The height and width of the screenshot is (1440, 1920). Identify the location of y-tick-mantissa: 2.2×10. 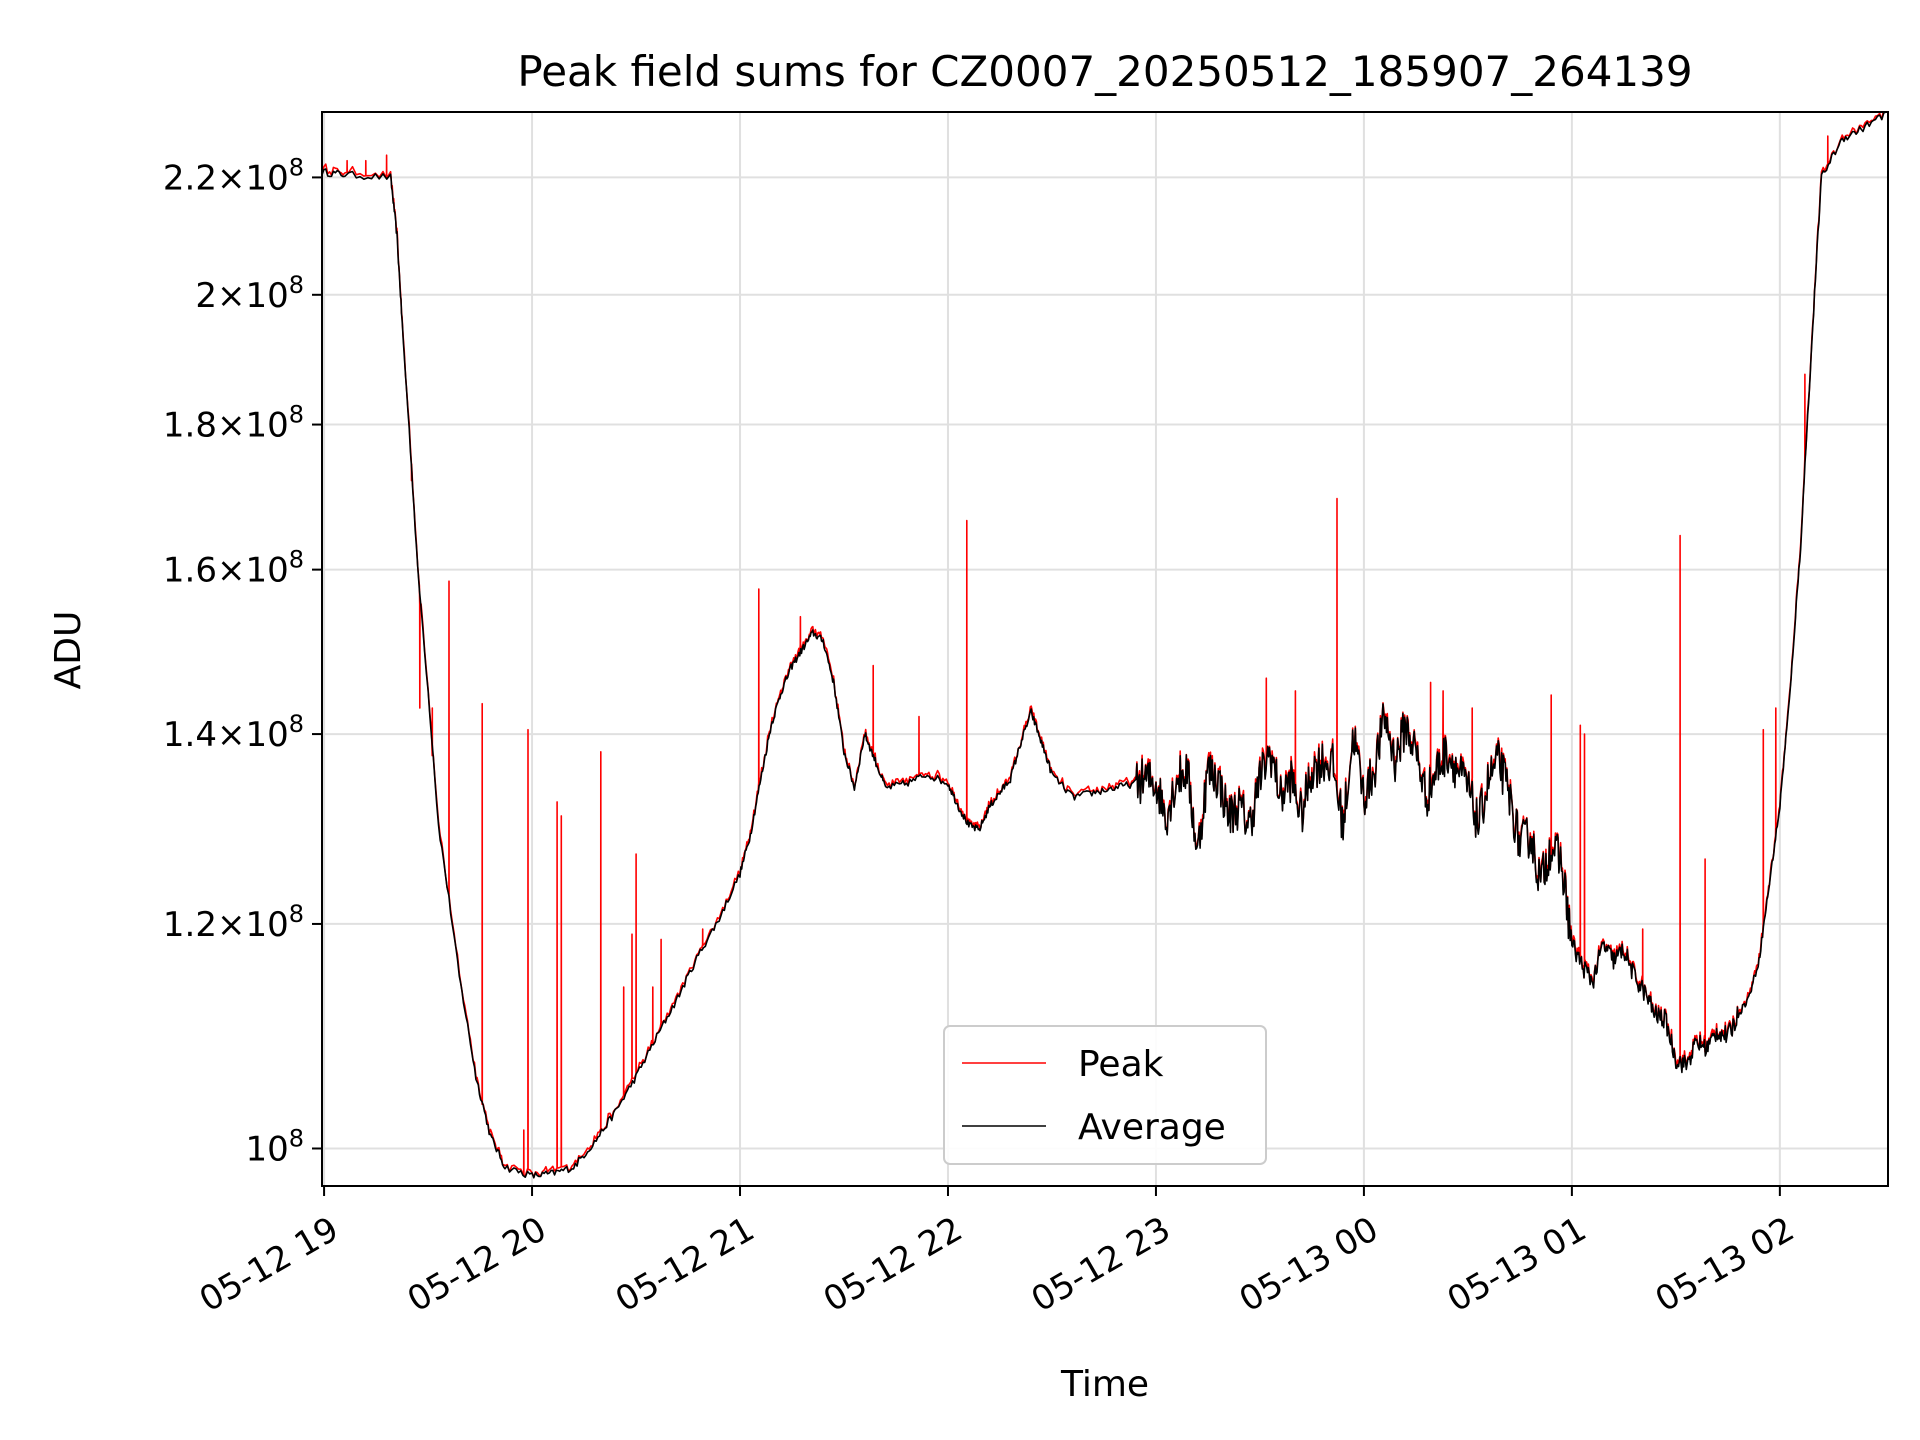
(226, 178).